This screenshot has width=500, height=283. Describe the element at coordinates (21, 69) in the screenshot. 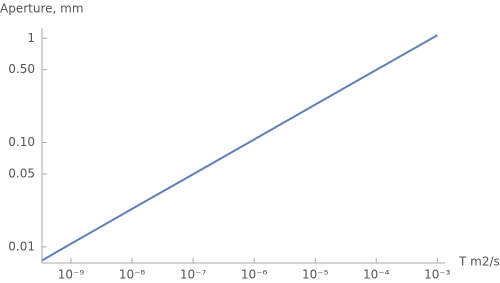

I see `y-tick-label: 0.50` at that location.